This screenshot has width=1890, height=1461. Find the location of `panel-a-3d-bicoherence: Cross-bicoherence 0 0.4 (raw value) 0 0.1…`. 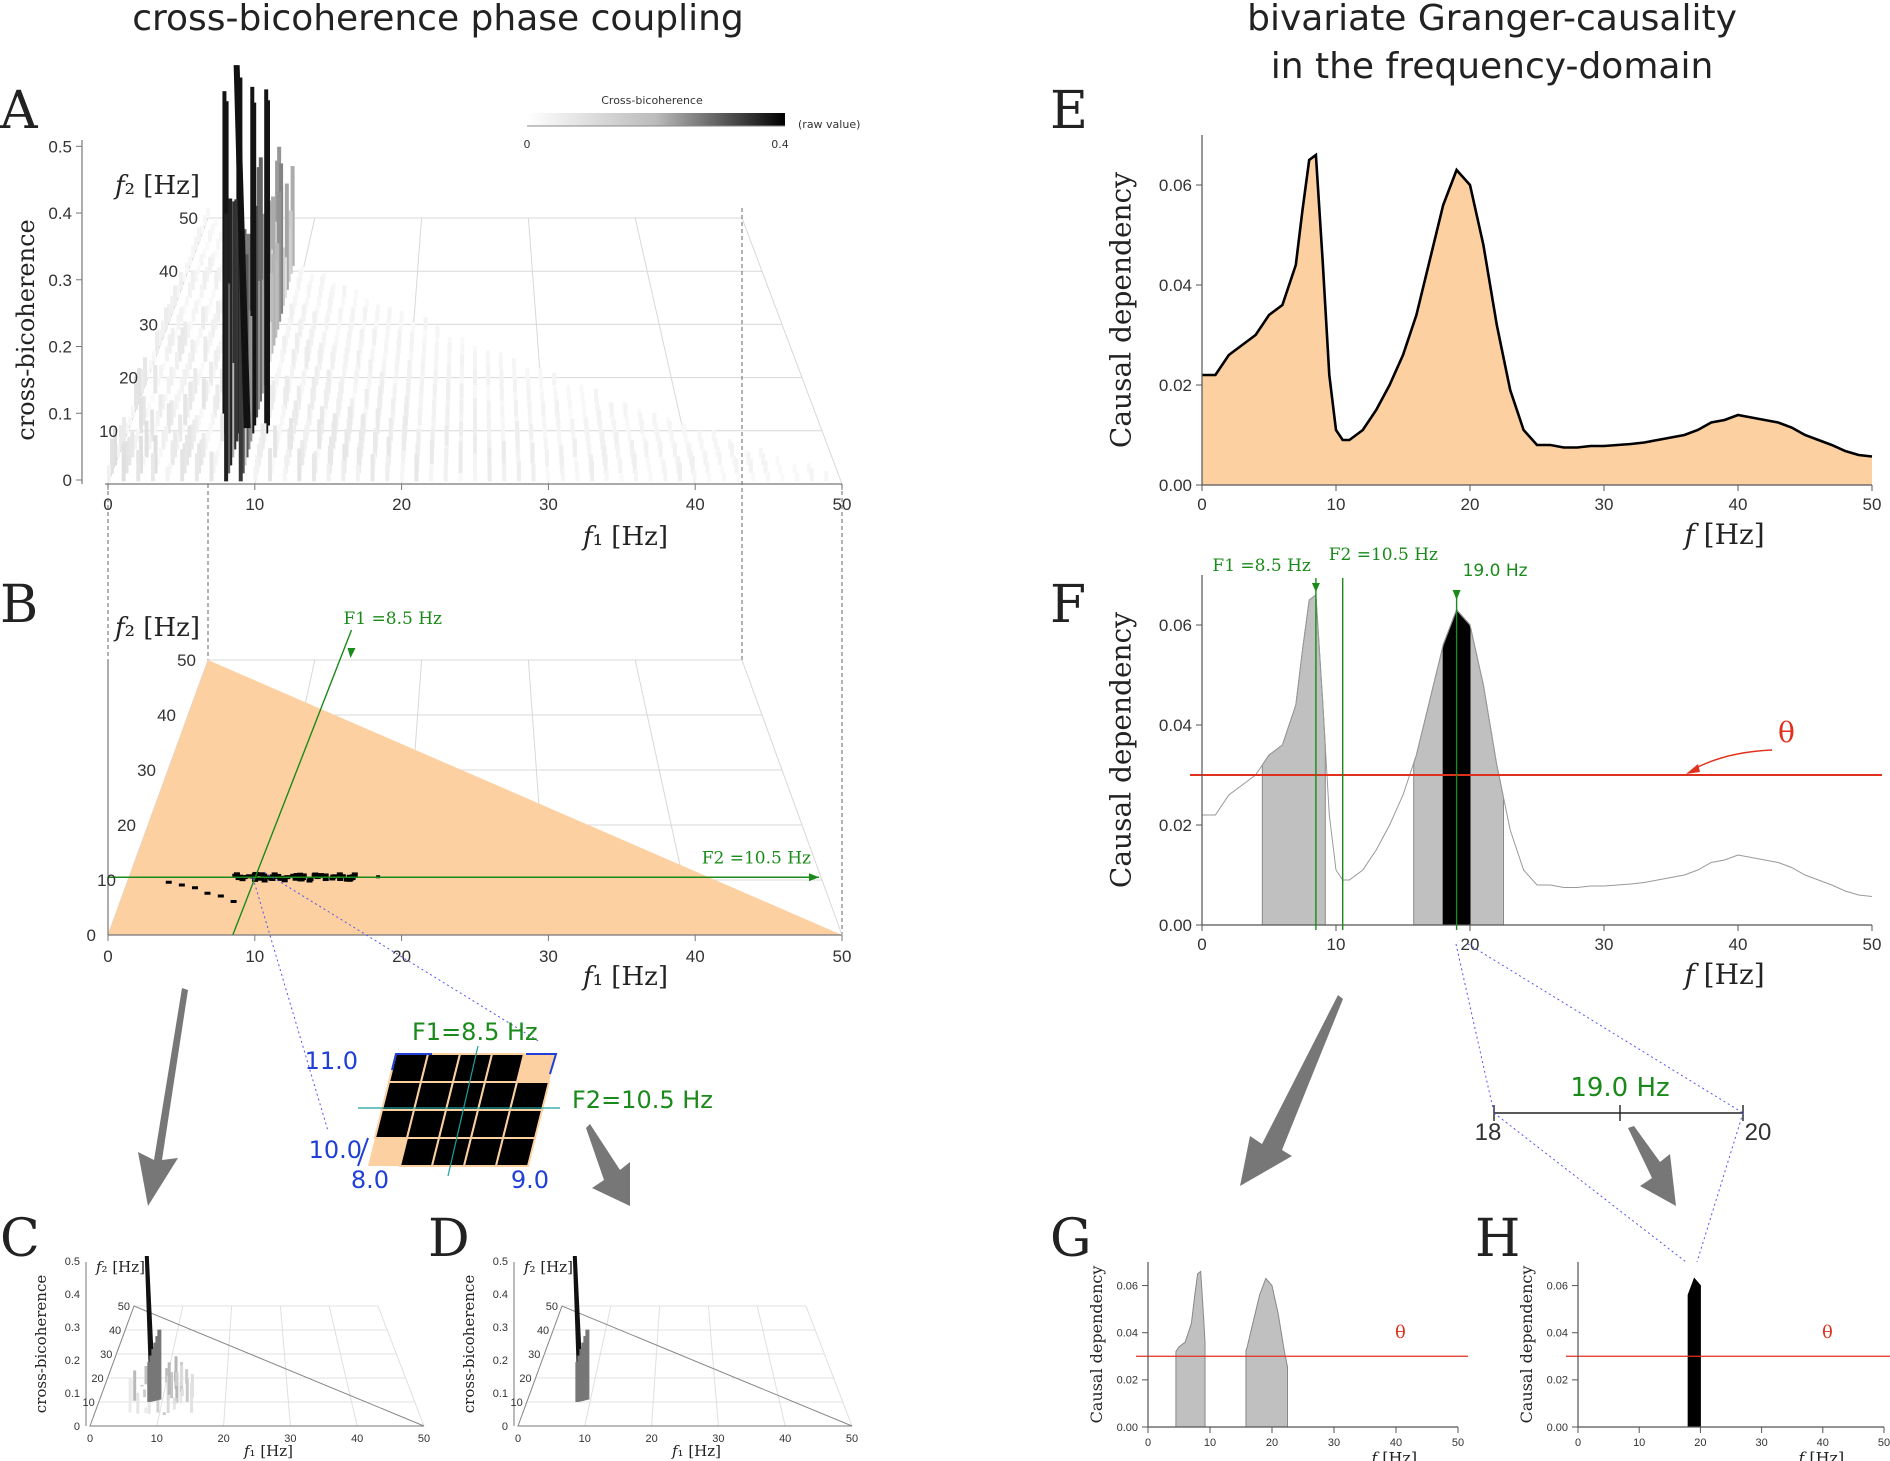

panel-a-3d-bicoherence: Cross-bicoherence 0 0.4 (raw value) 0 0.1… is located at coordinates (436, 308).